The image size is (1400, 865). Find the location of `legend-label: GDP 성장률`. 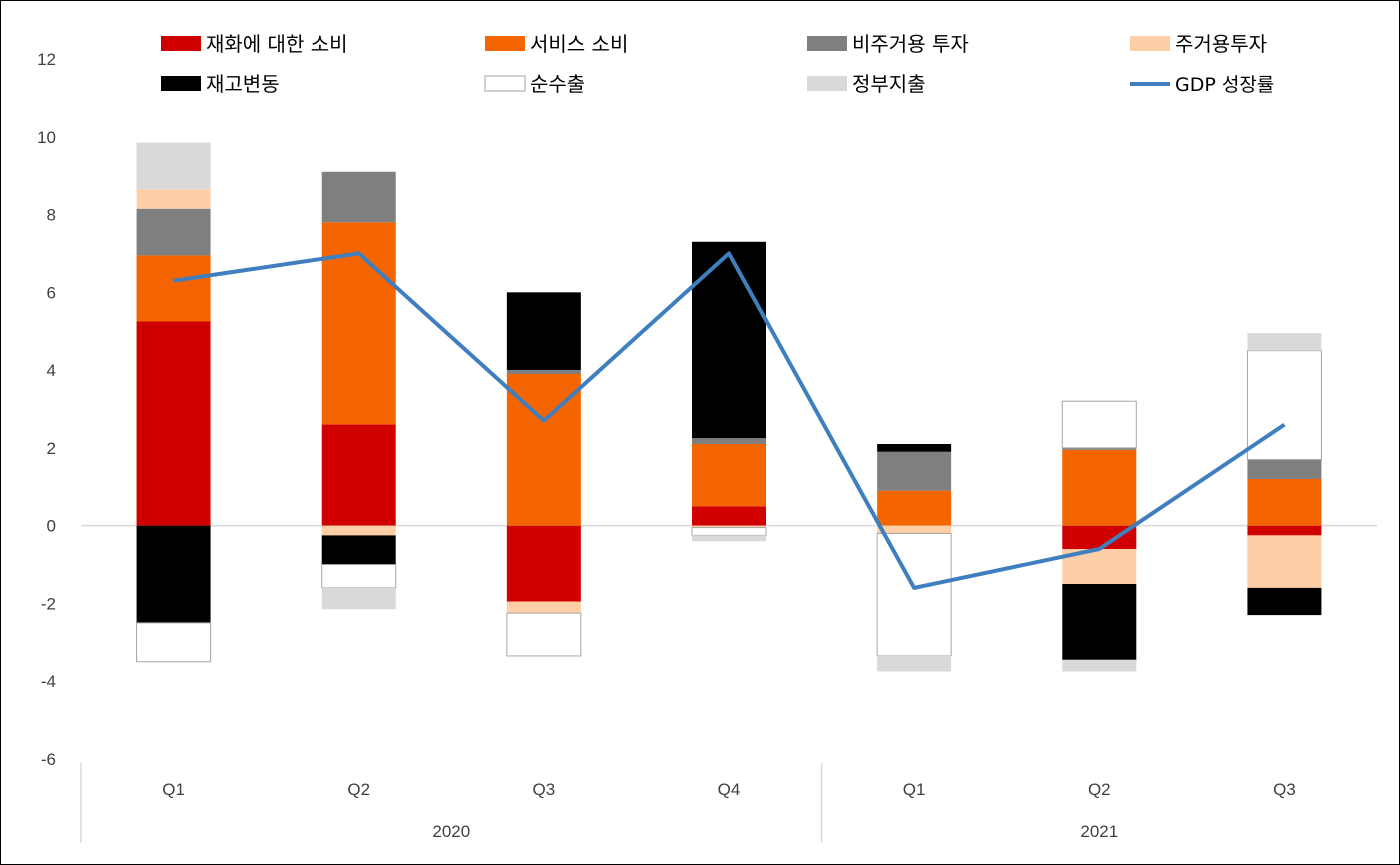

legend-label: GDP 성장률 is located at coordinates (1224, 85).